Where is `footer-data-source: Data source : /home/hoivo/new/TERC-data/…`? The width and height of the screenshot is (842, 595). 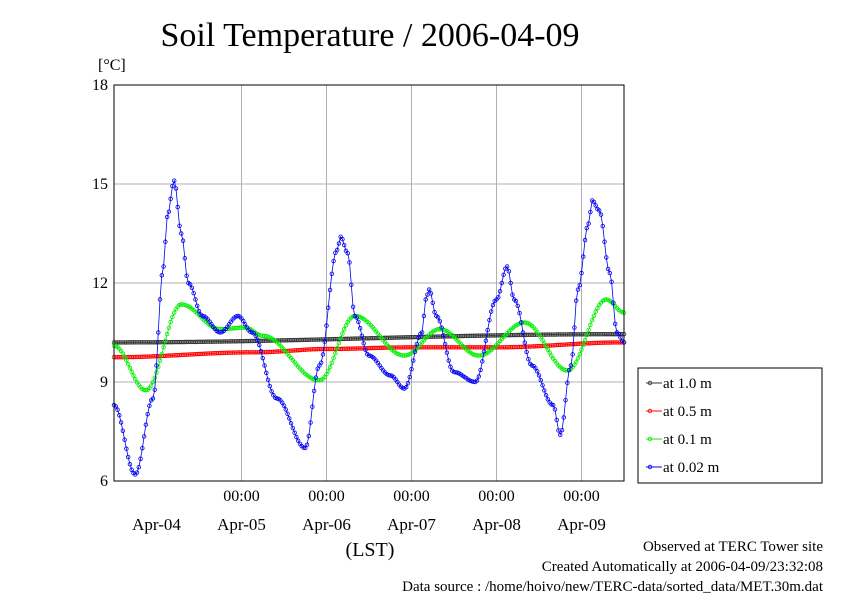 footer-data-source: Data source : /home/hoivo/new/TERC-data/… is located at coordinates (613, 587).